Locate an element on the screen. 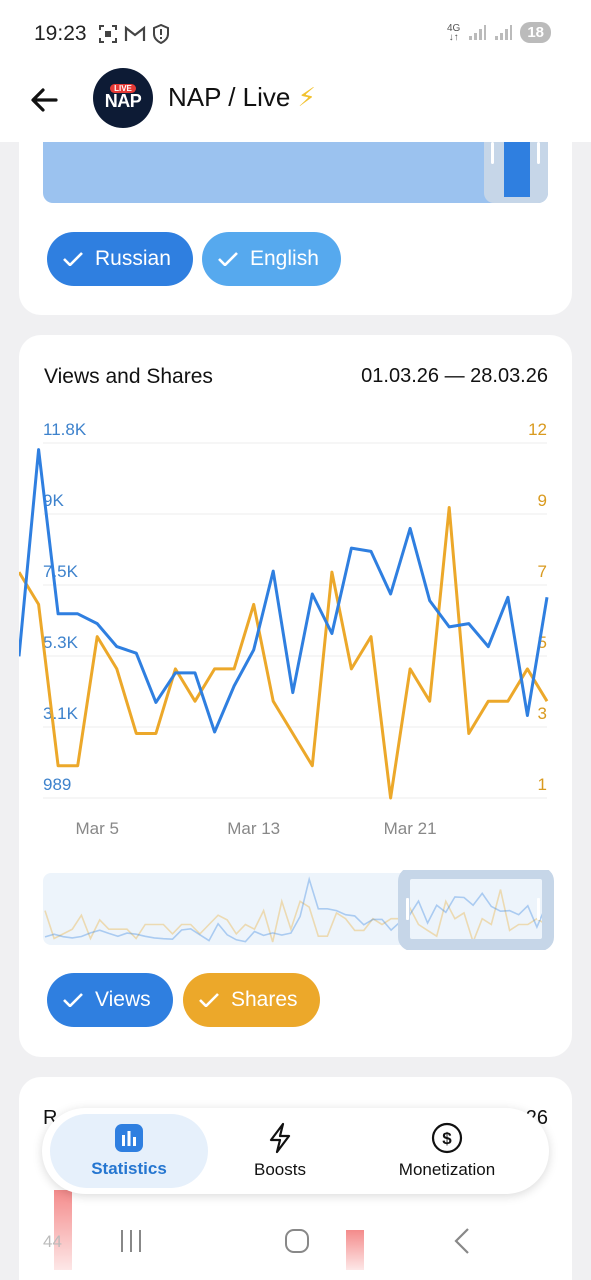 The height and width of the screenshot is (1280, 591). tab-statistics: Statistics is located at coordinates (129, 1151).